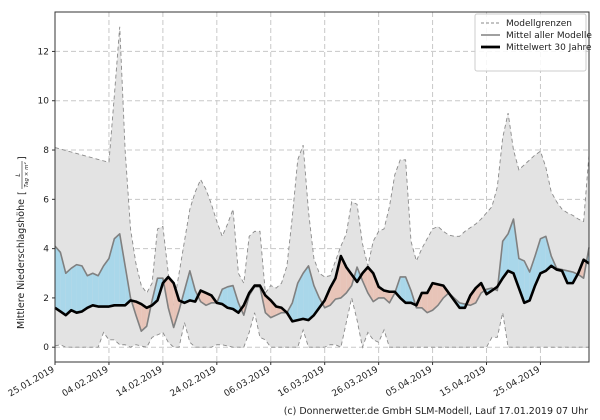 The height and width of the screenshot is (420, 600). I want to click on y-tick-label: 8, so click(46, 151).